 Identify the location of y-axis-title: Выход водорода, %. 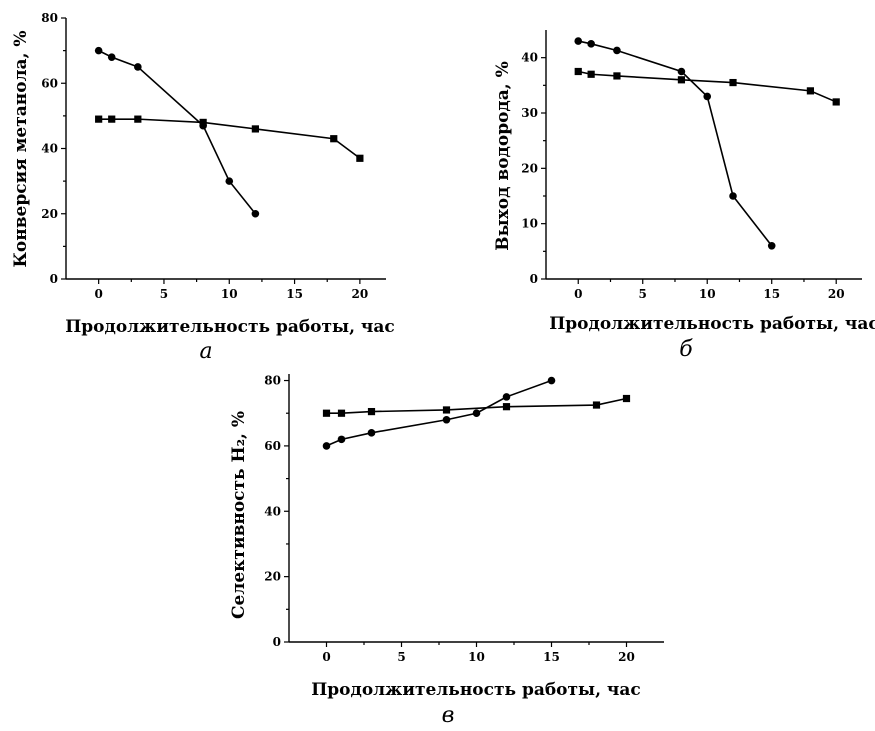
(503, 156).